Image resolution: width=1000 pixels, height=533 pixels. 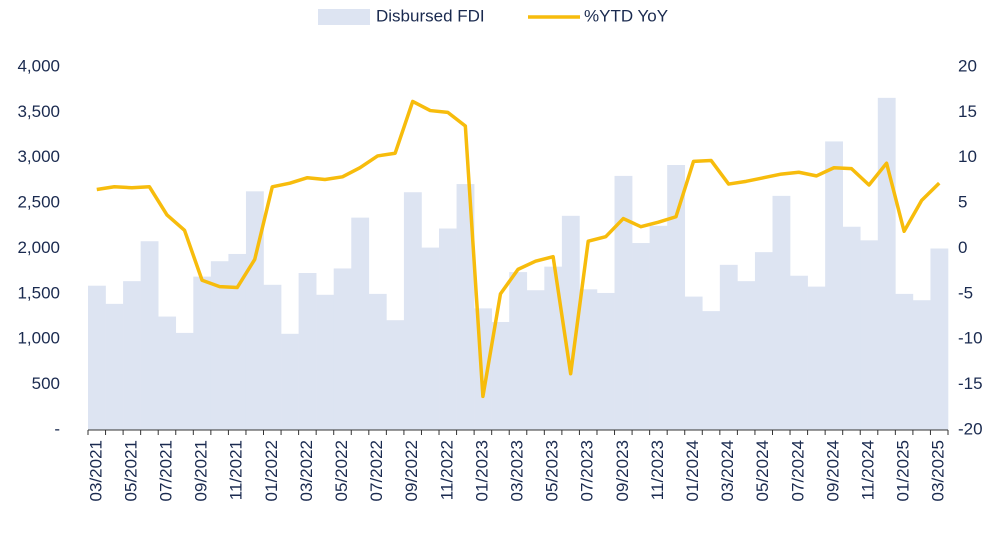 What do you see at coordinates (967, 156) in the screenshot?
I see `y2-tick-label: 10` at bounding box center [967, 156].